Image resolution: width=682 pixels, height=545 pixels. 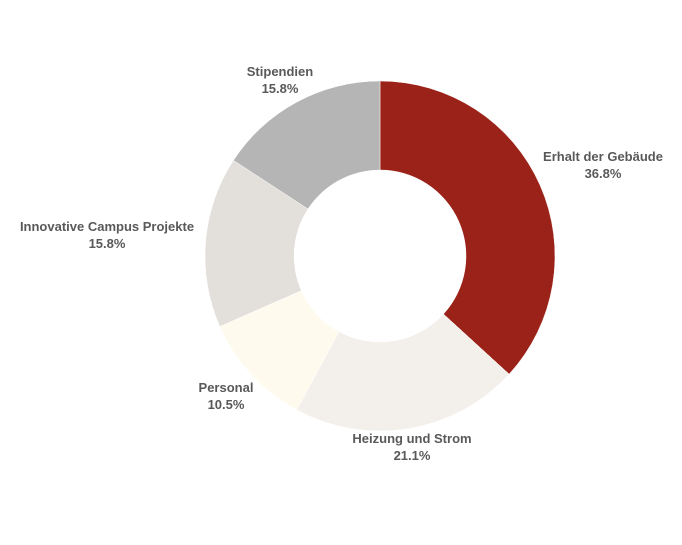 I want to click on label-erhalt-der-gebaeude: Erhalt der Gebäude, so click(x=603, y=156).